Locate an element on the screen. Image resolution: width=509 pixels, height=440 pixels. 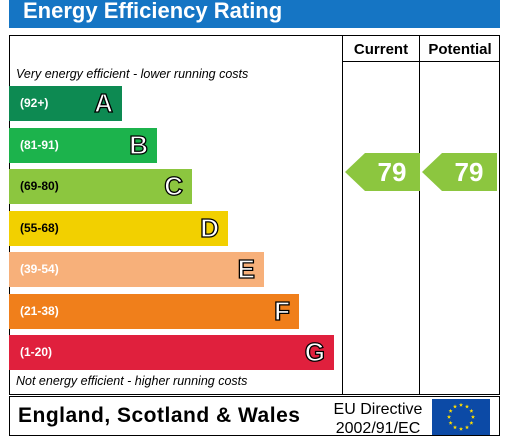
column-current-header: Current is located at coordinates (381, 49).